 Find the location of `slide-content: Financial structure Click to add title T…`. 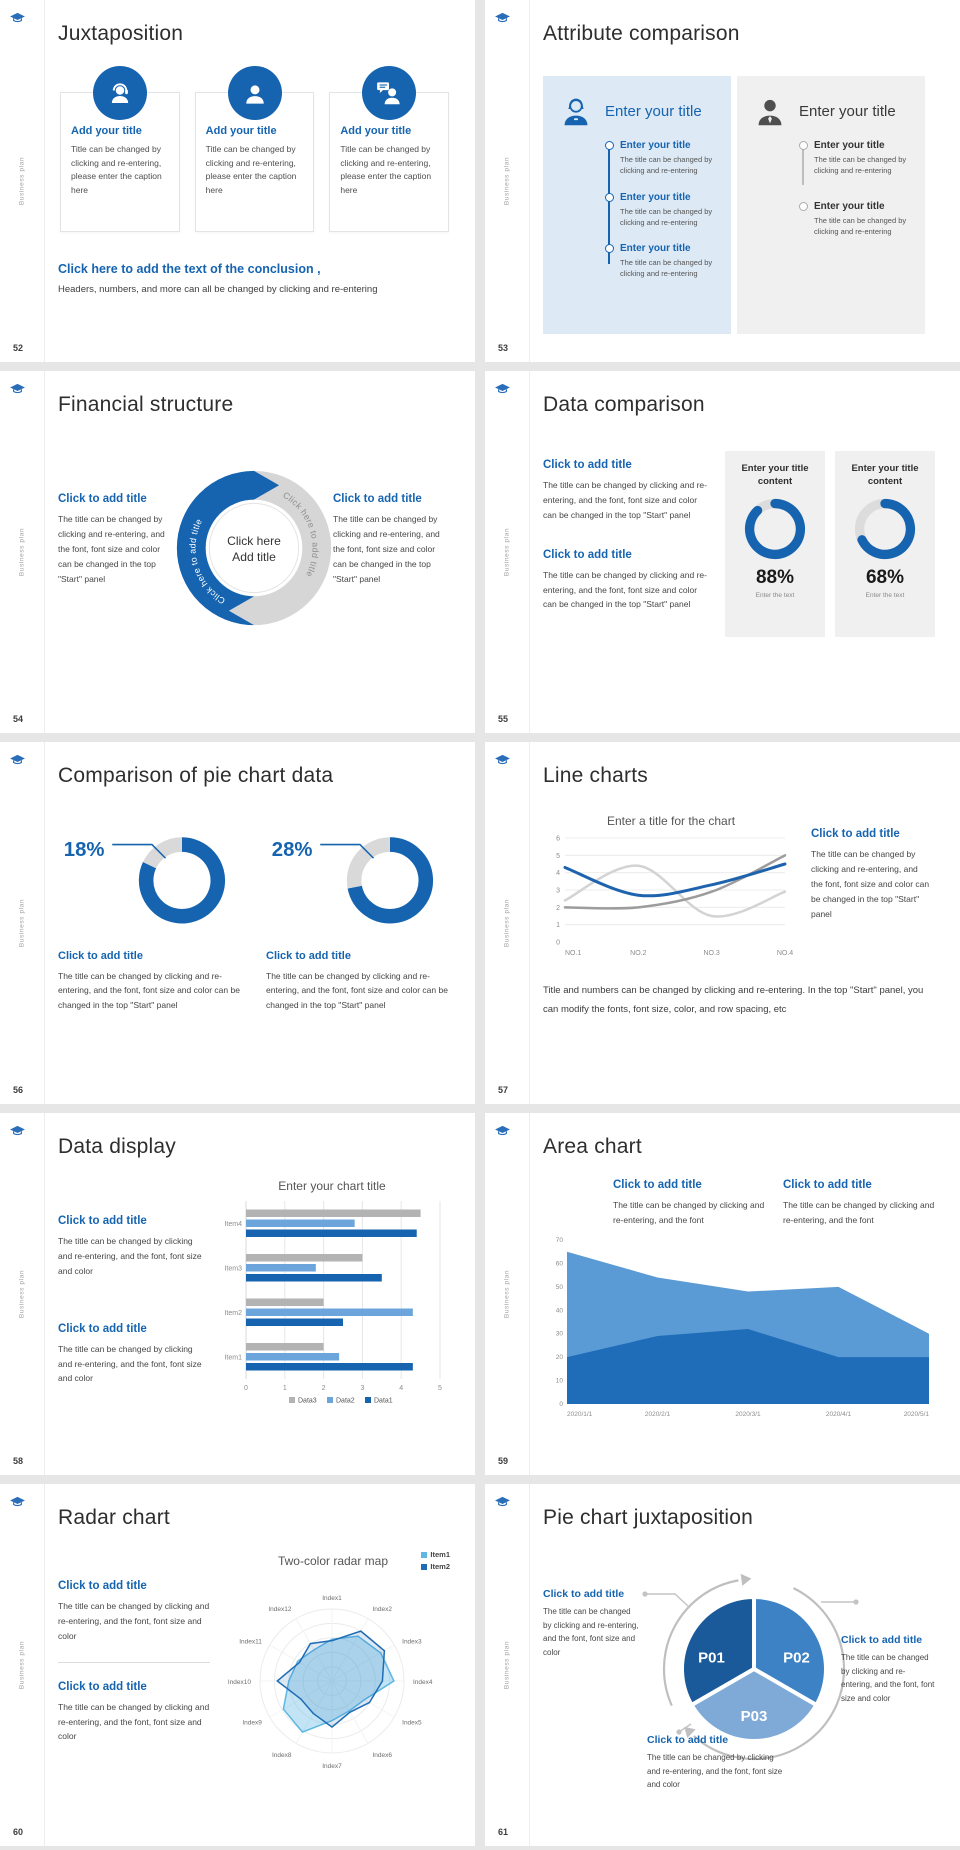

slide-content: Financial structure Click to add title T… is located at coordinates (260, 552).